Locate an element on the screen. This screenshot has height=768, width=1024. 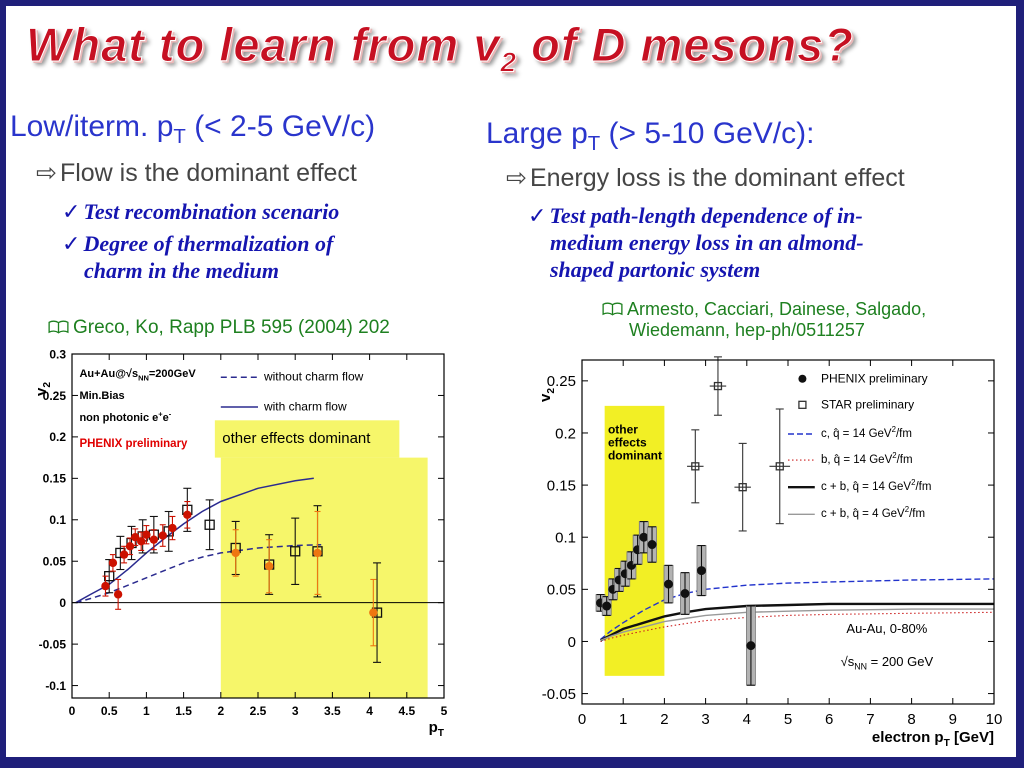
chart-annotation: Min.Bias is located at coordinates (102, 396).